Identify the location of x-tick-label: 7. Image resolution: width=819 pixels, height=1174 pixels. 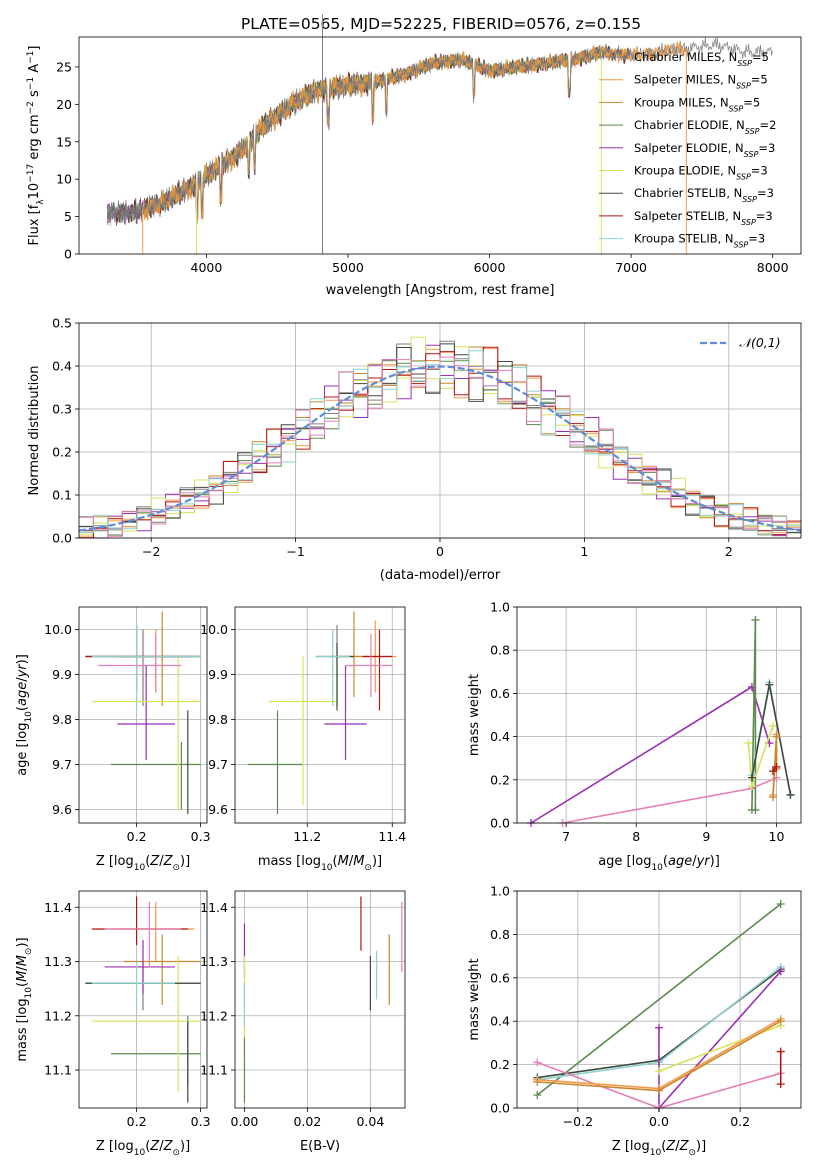
(566, 836).